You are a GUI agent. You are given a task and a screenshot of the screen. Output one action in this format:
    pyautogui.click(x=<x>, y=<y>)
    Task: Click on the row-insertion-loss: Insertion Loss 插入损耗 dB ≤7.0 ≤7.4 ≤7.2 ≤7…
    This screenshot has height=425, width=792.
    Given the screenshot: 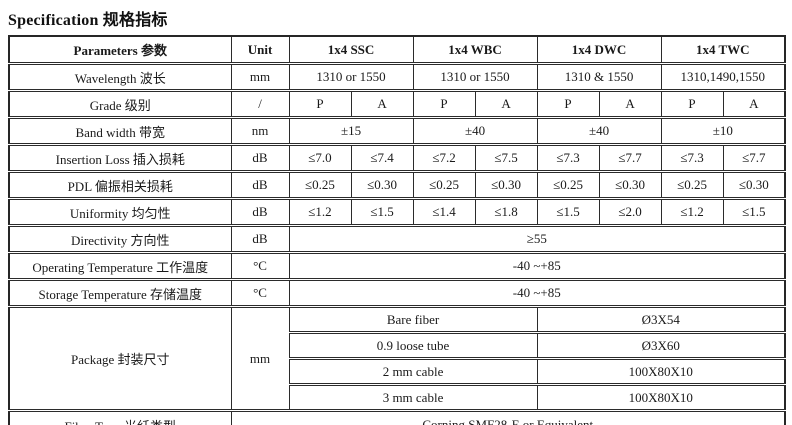 What is the action you would take?
    pyautogui.click(x=397, y=158)
    